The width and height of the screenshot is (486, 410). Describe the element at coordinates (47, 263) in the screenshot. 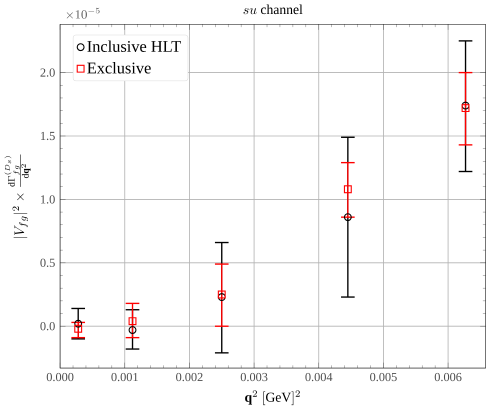

I see `y-tick-label: 0.5` at that location.